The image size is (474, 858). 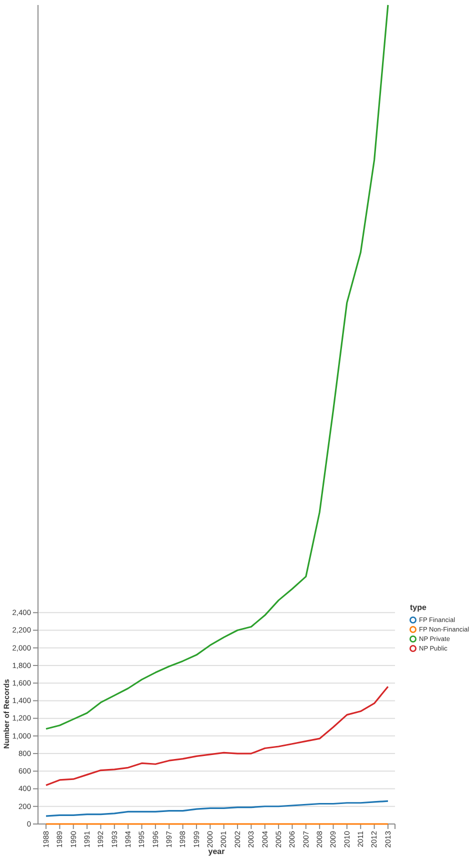 I want to click on x-axis-title: year, so click(x=216, y=851).